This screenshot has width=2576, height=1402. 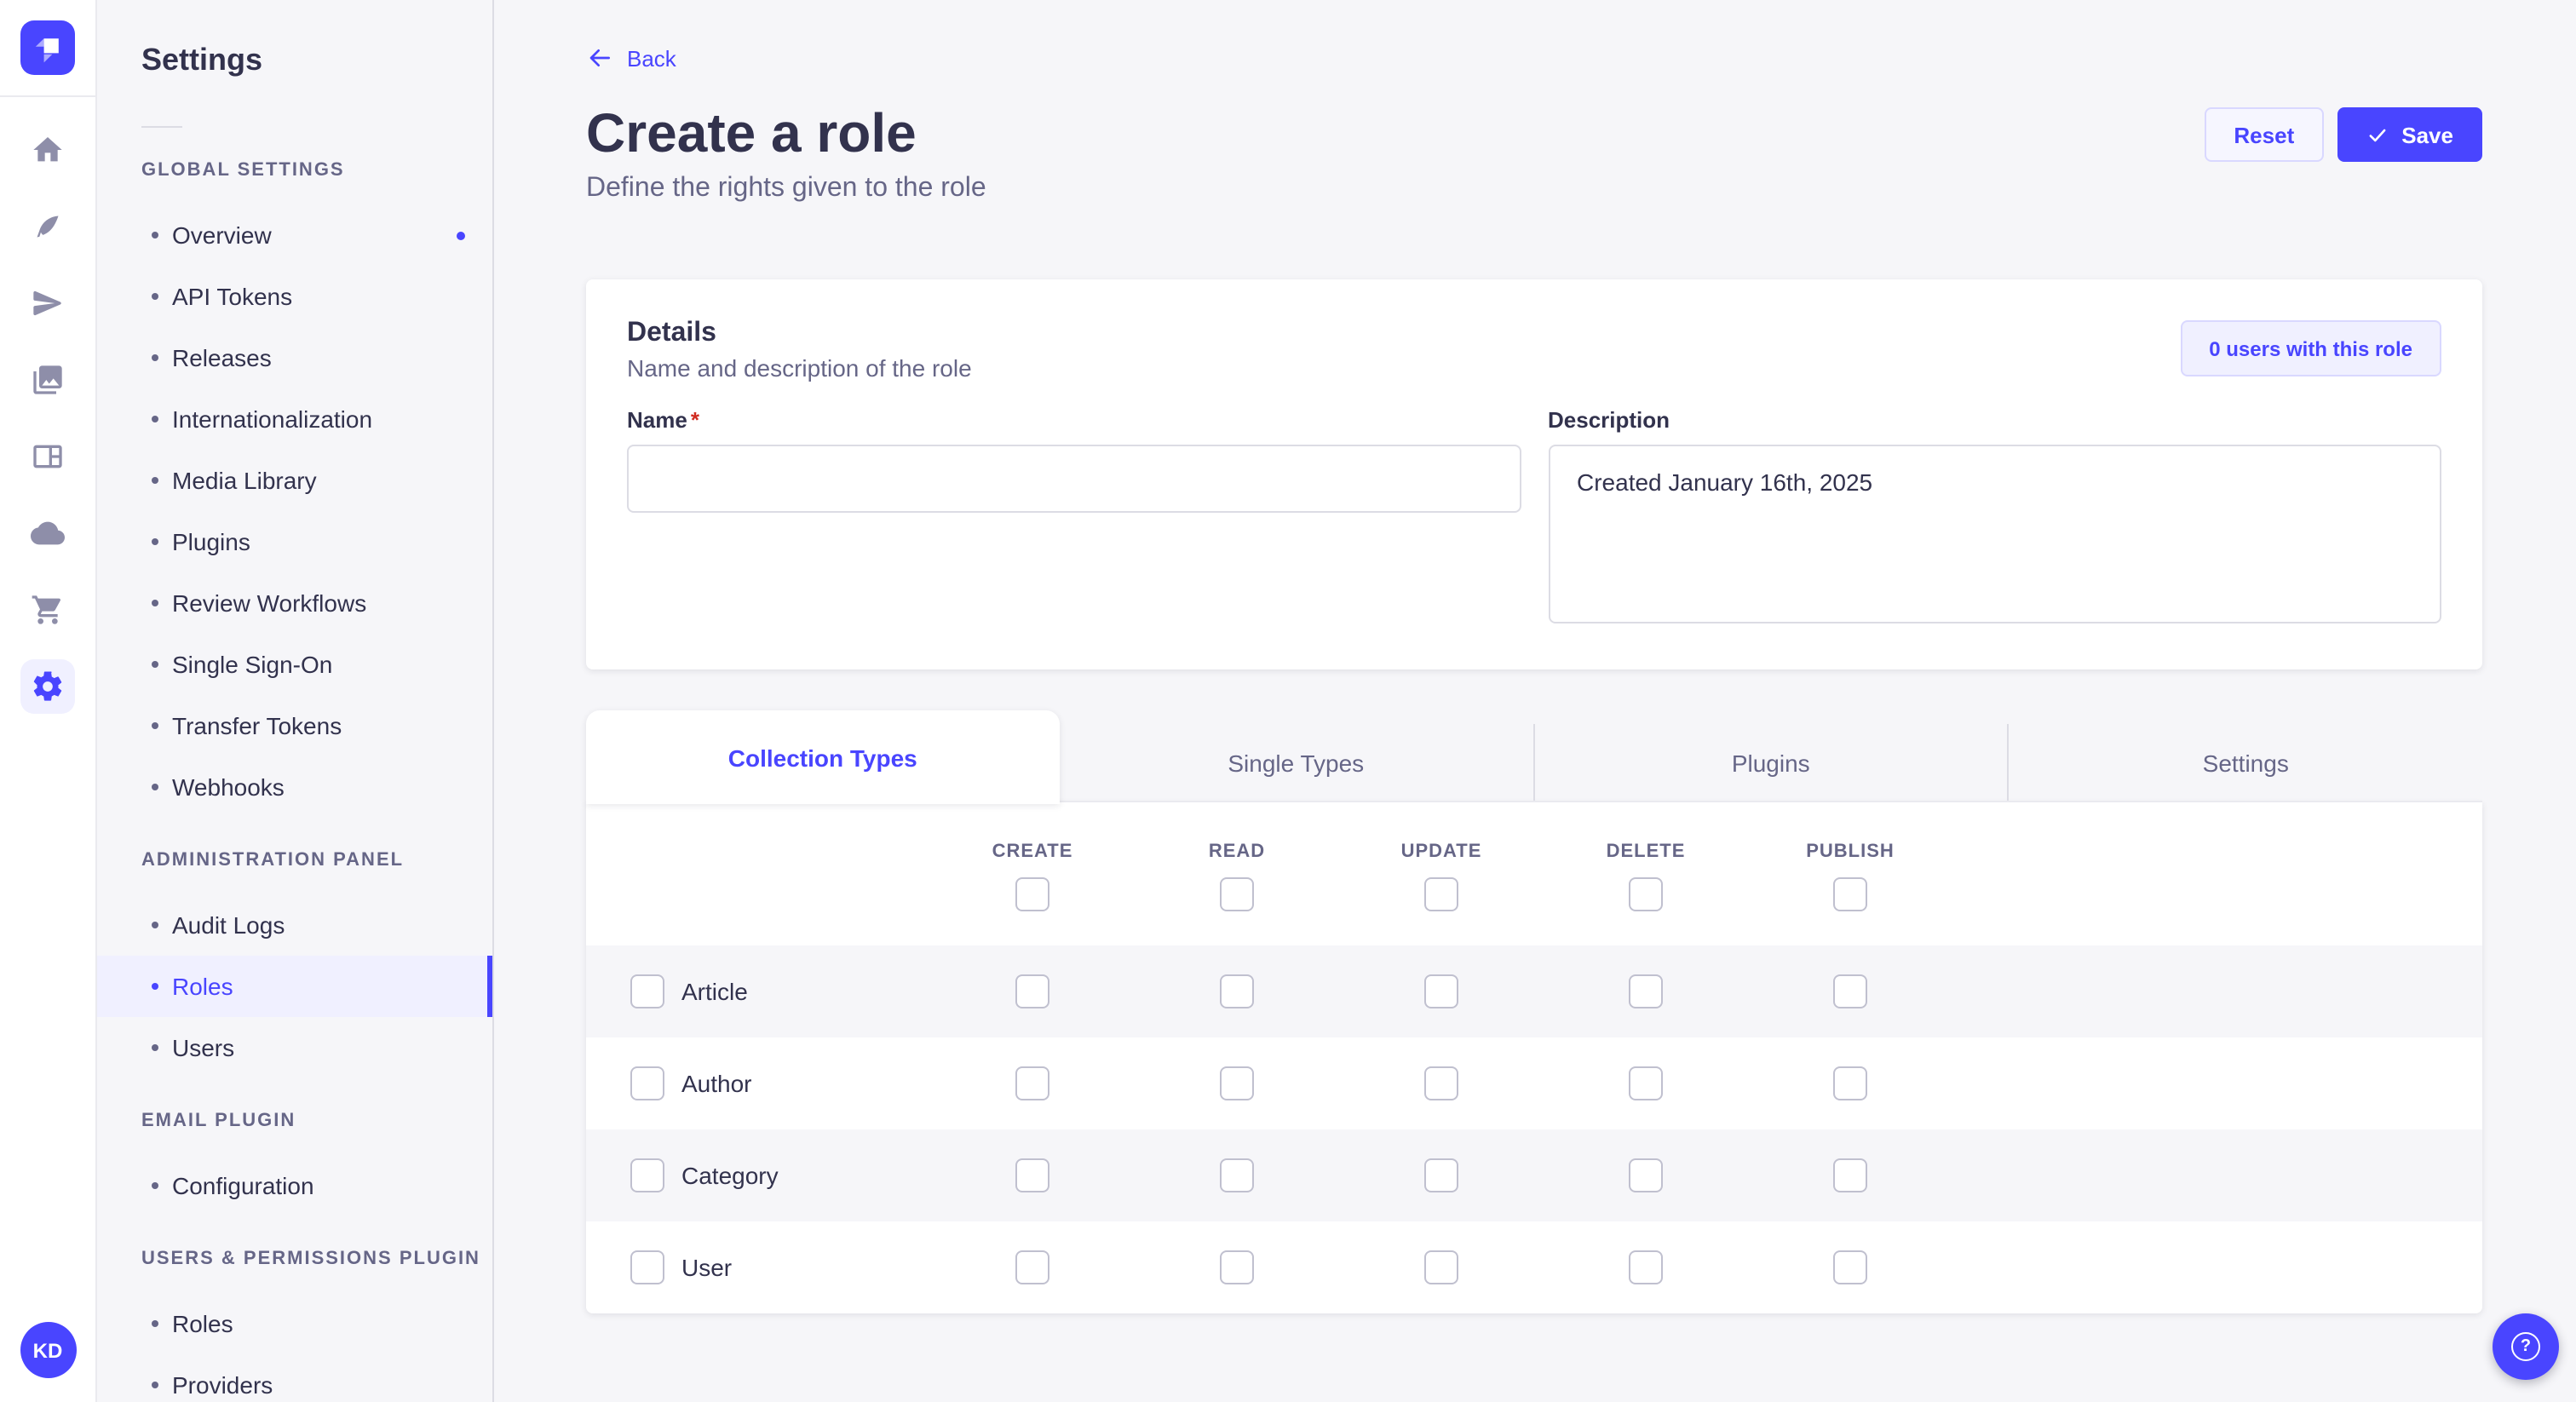 What do you see at coordinates (2310, 348) in the screenshot?
I see `users-with-role-button: 0 users with this role` at bounding box center [2310, 348].